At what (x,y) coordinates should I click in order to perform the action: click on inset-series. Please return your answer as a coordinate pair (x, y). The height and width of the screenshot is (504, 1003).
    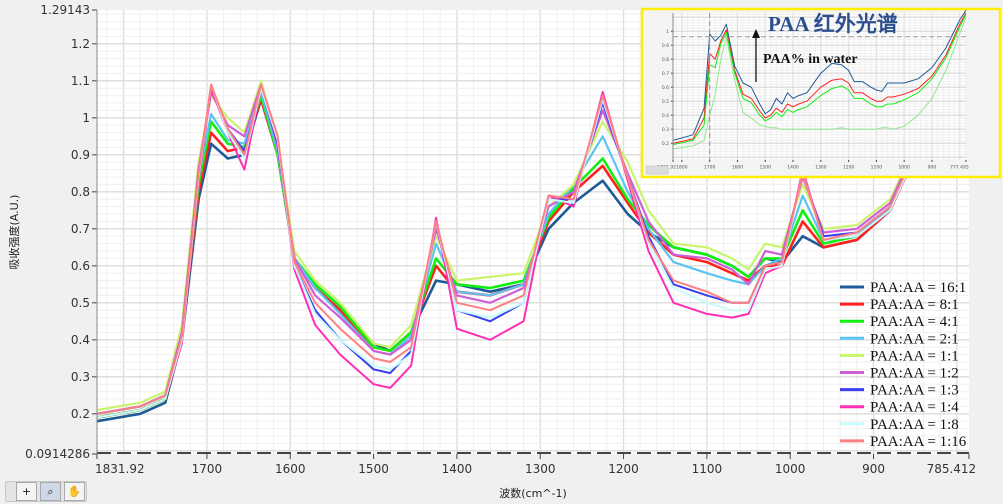
    Looking at the image, I should click on (819, 79).